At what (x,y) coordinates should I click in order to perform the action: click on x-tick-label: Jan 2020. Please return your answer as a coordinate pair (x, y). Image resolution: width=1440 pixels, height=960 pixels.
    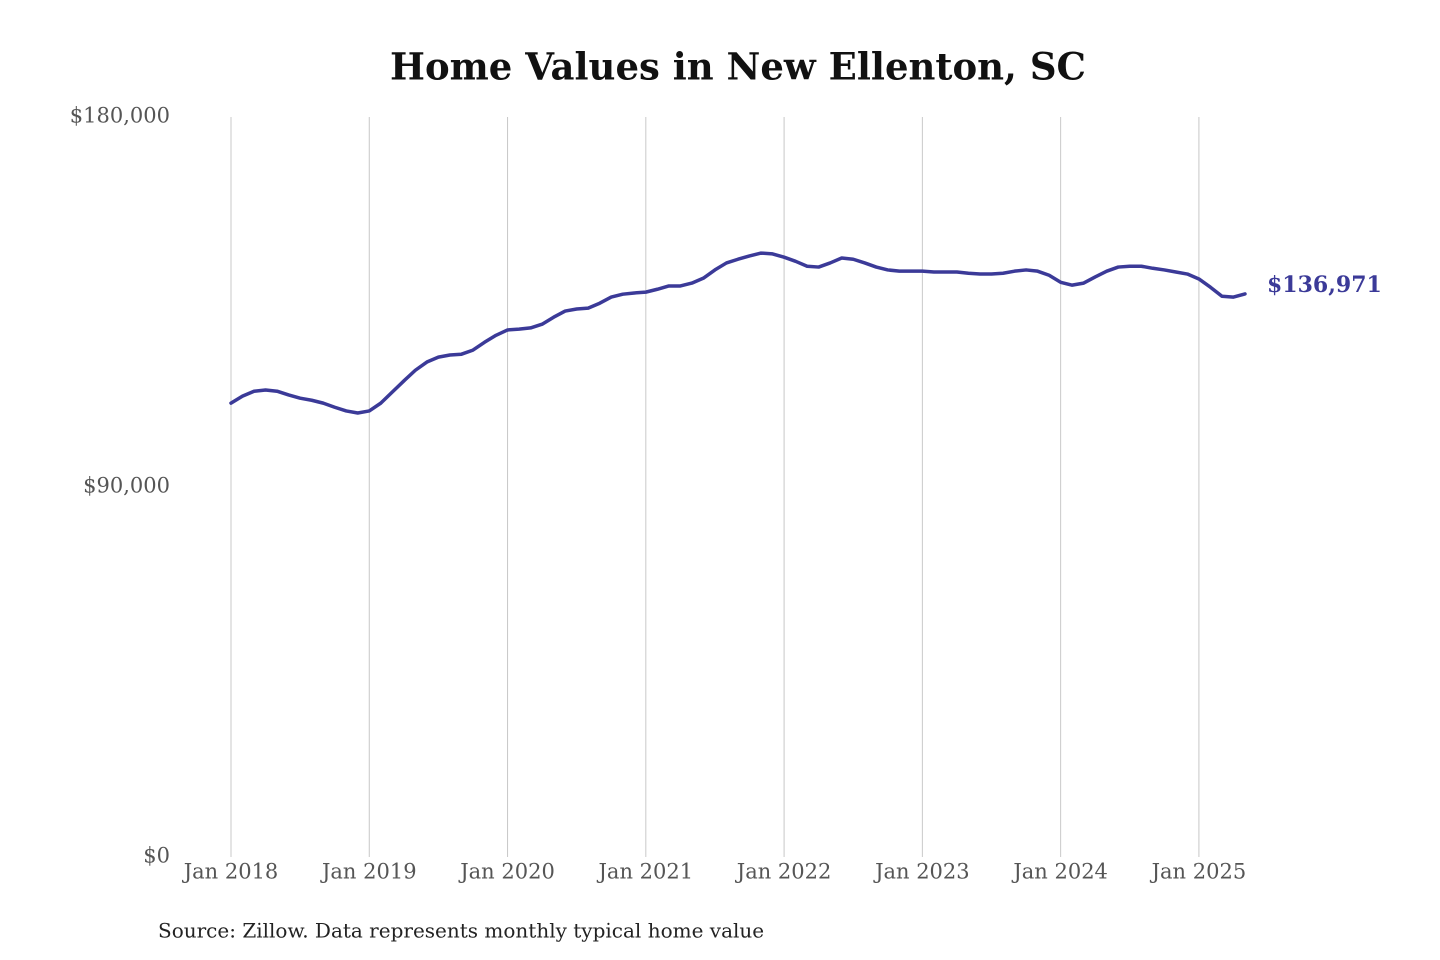
    Looking at the image, I should click on (506, 872).